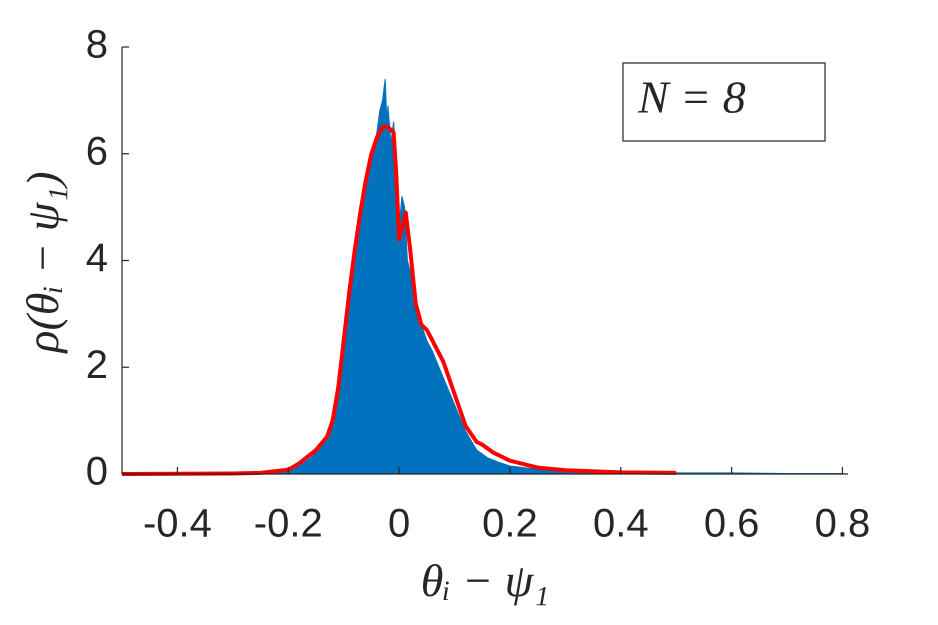  I want to click on x-tick-label: 0, so click(399, 524).